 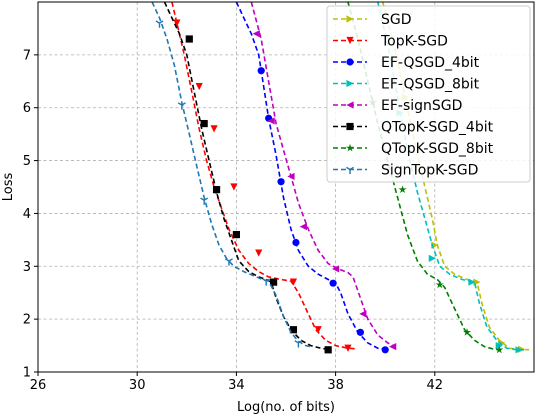 I want to click on y-tick-label: 2, so click(x=27, y=320).